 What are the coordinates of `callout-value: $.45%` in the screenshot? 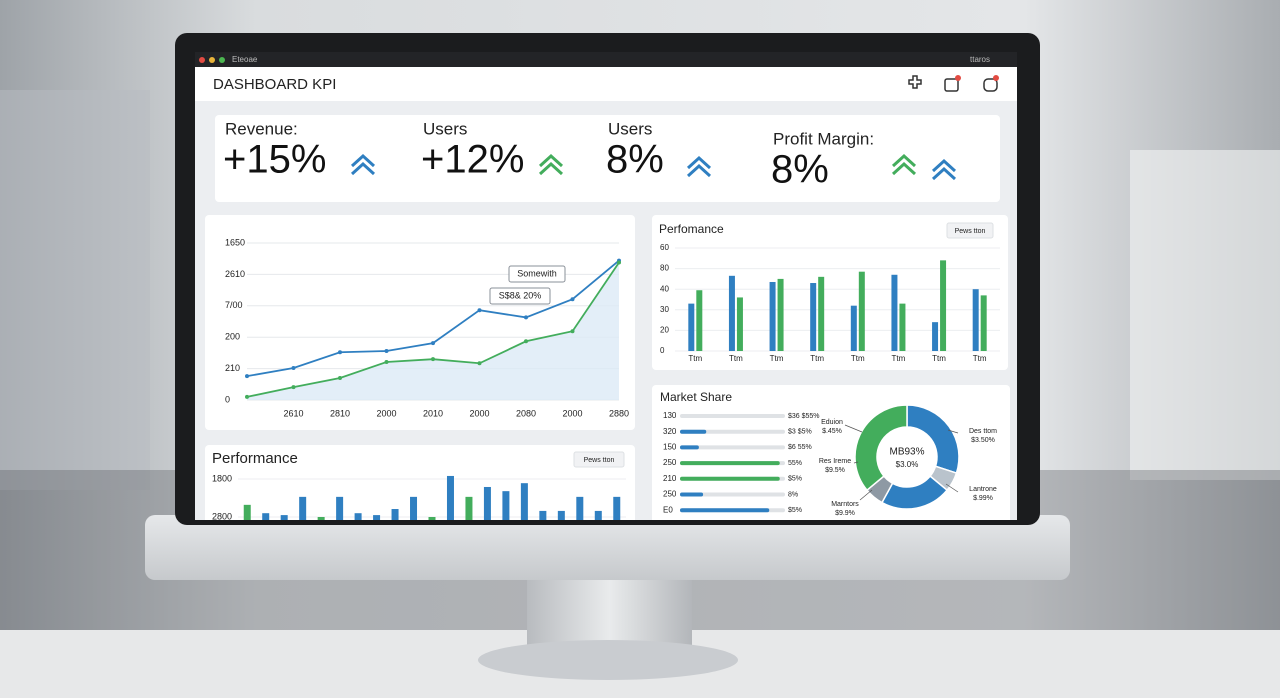 It's located at (832, 431).